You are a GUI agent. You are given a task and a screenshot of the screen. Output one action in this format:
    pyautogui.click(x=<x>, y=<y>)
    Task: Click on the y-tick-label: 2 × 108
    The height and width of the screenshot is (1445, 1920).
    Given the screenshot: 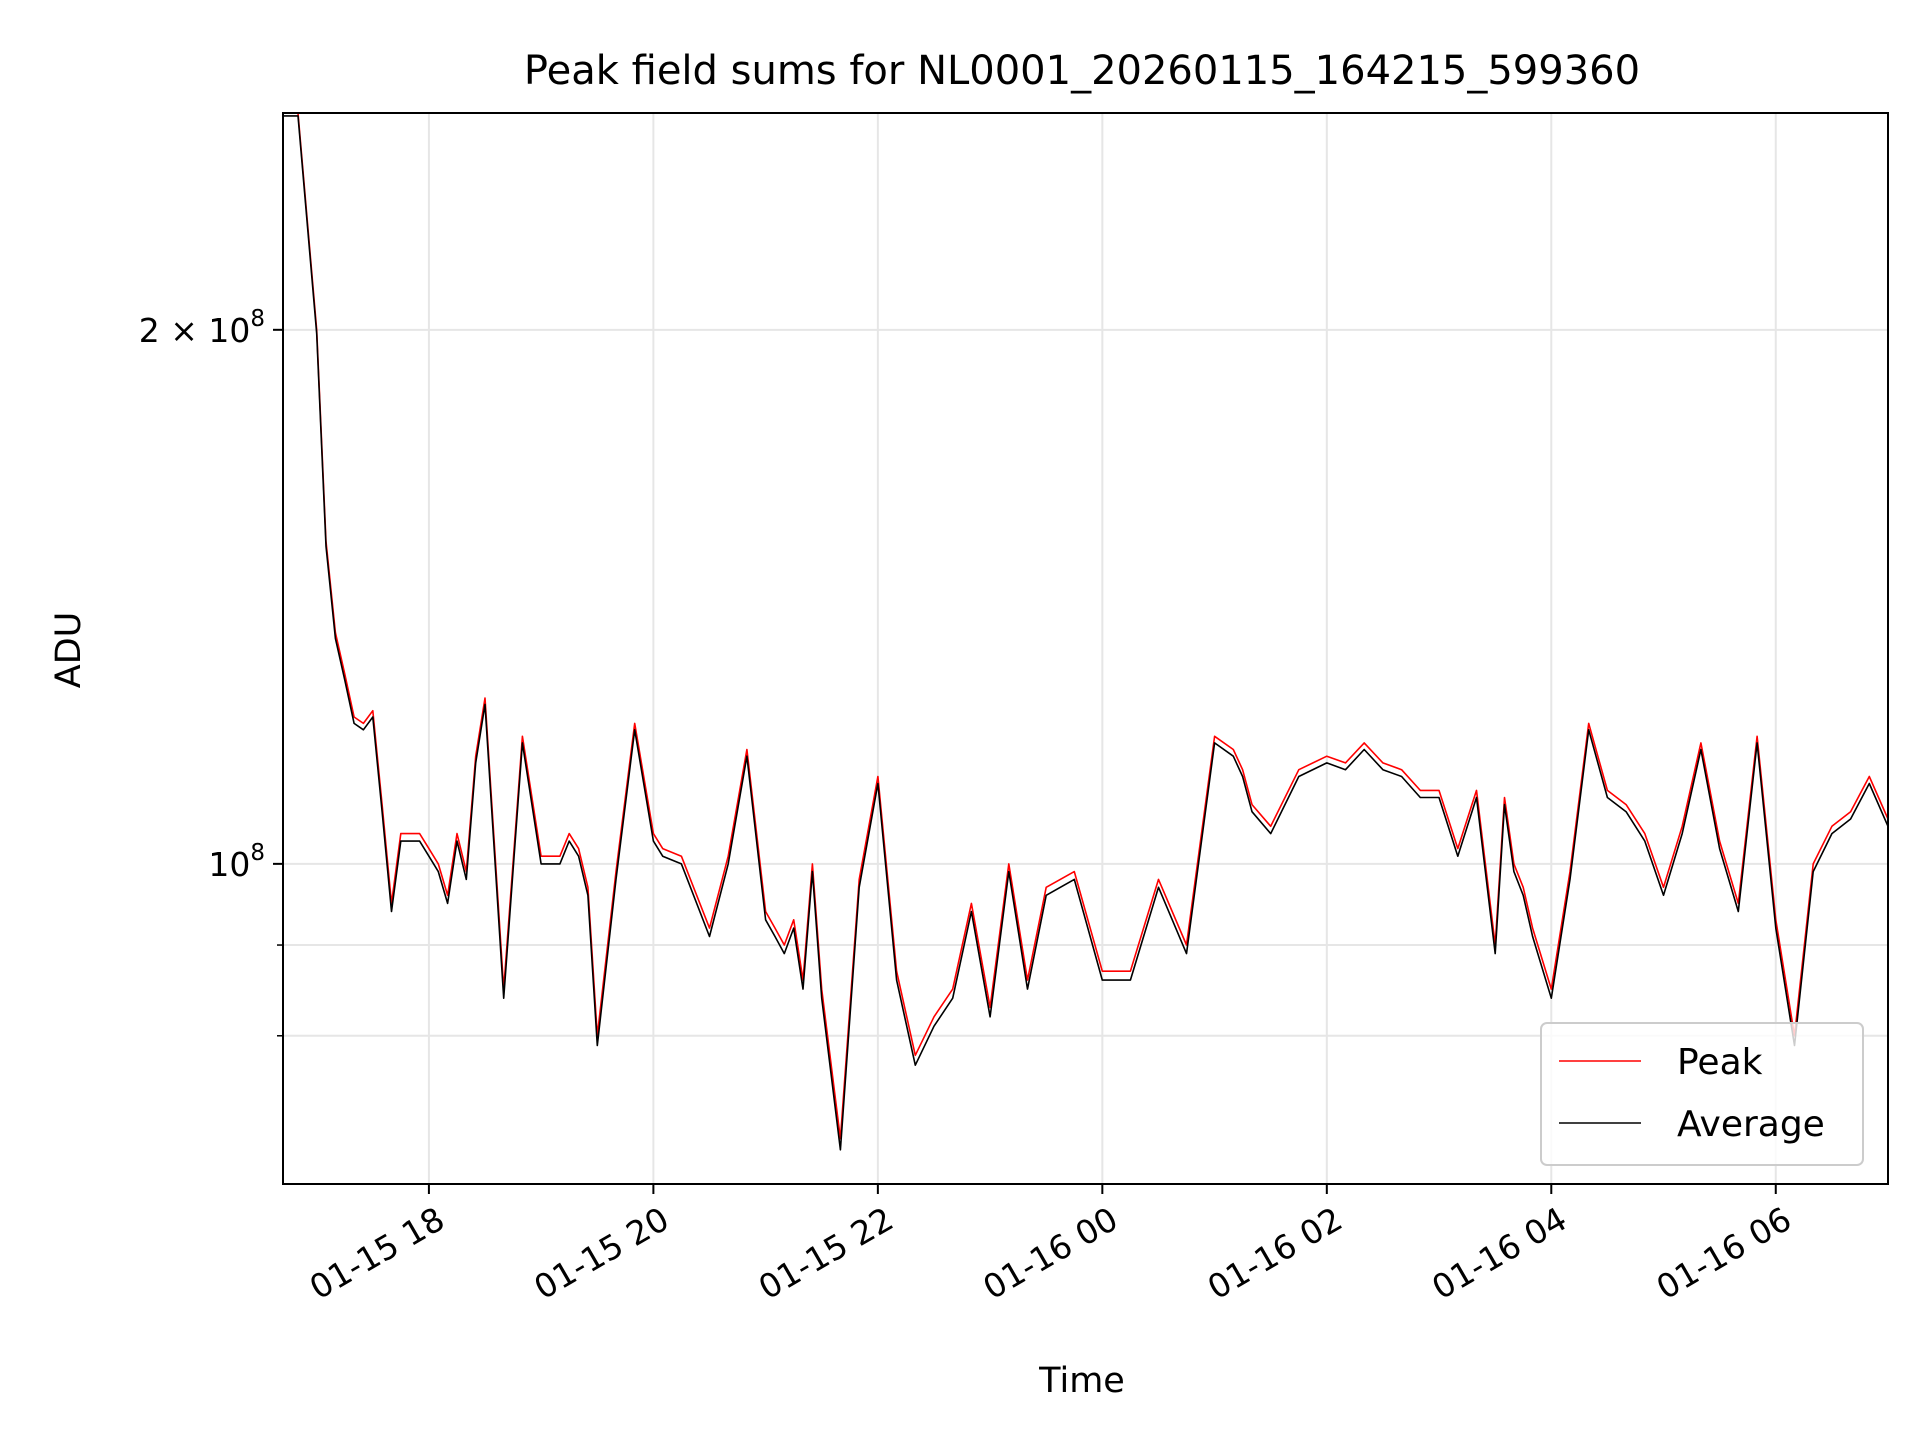 What is the action you would take?
    pyautogui.click(x=202, y=328)
    